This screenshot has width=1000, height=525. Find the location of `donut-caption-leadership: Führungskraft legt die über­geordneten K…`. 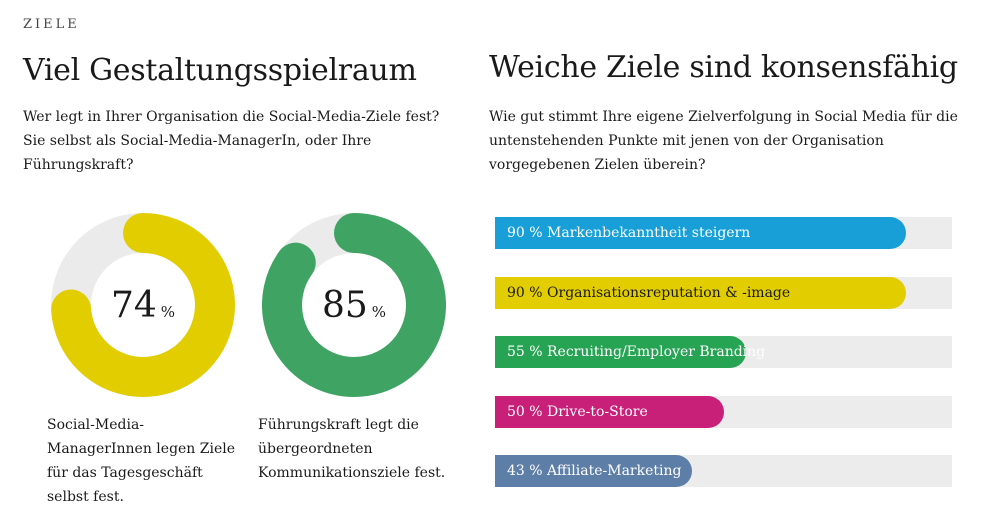

donut-caption-leadership: Führungskraft legt die über­geordneten K… is located at coordinates (352, 449).